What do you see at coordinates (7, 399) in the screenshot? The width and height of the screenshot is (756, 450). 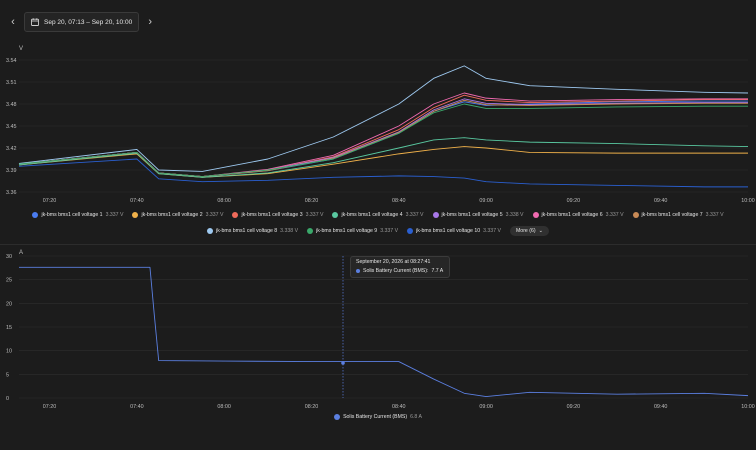 I see `current-y-tick-label: 0` at bounding box center [7, 399].